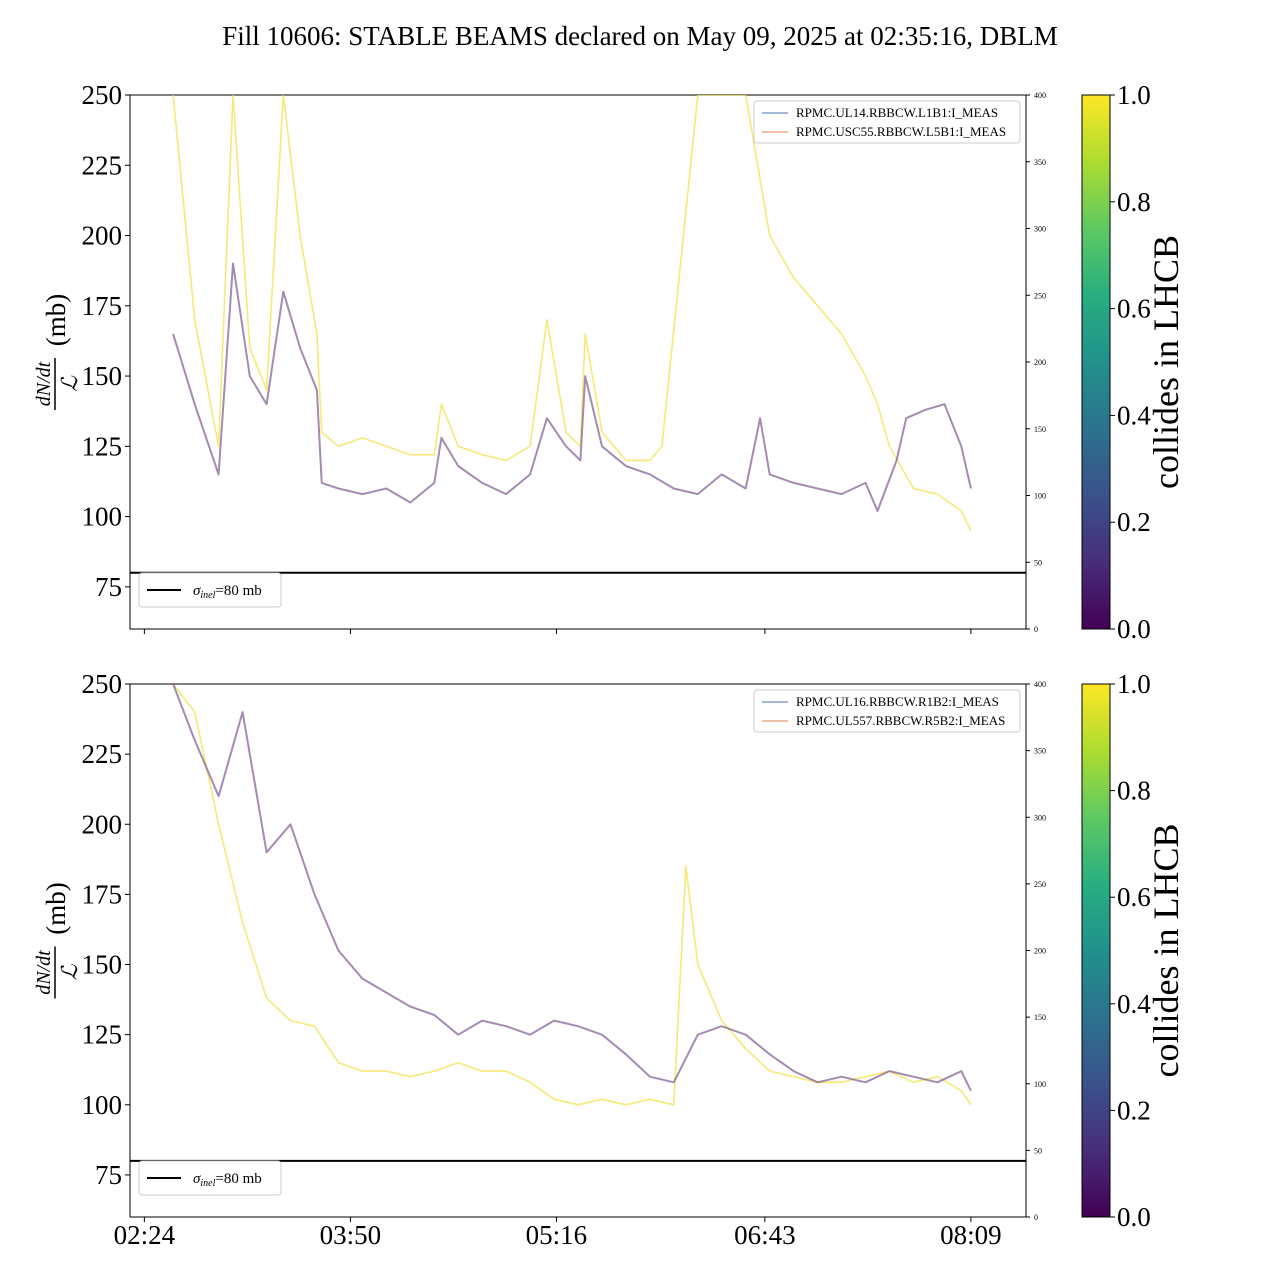 Image resolution: width=1280 pixels, height=1280 pixels. What do you see at coordinates (971, 1235) in the screenshot?
I see `x-tick-label: 08:09` at bounding box center [971, 1235].